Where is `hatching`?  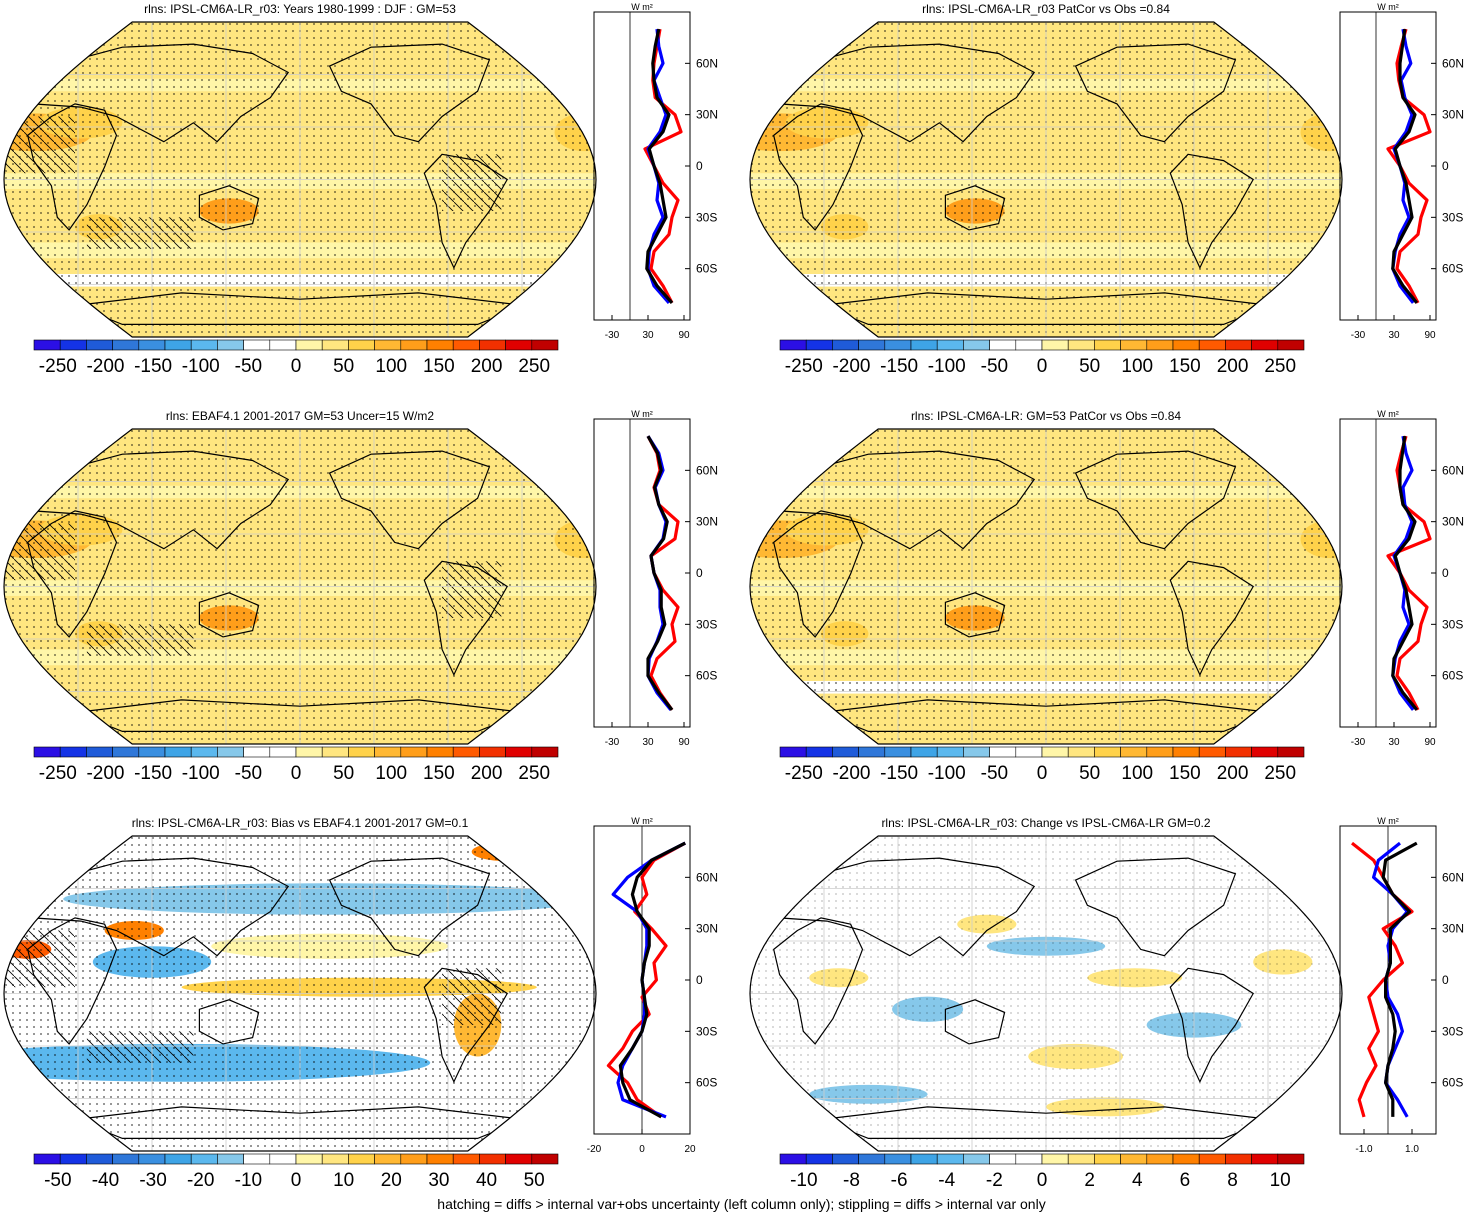
hatching is located at coordinates (40, 552).